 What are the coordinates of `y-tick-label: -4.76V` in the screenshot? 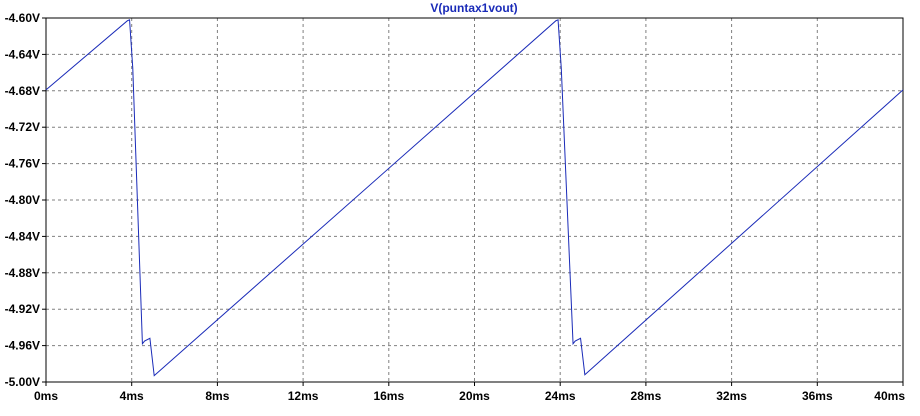 It's located at (22, 164).